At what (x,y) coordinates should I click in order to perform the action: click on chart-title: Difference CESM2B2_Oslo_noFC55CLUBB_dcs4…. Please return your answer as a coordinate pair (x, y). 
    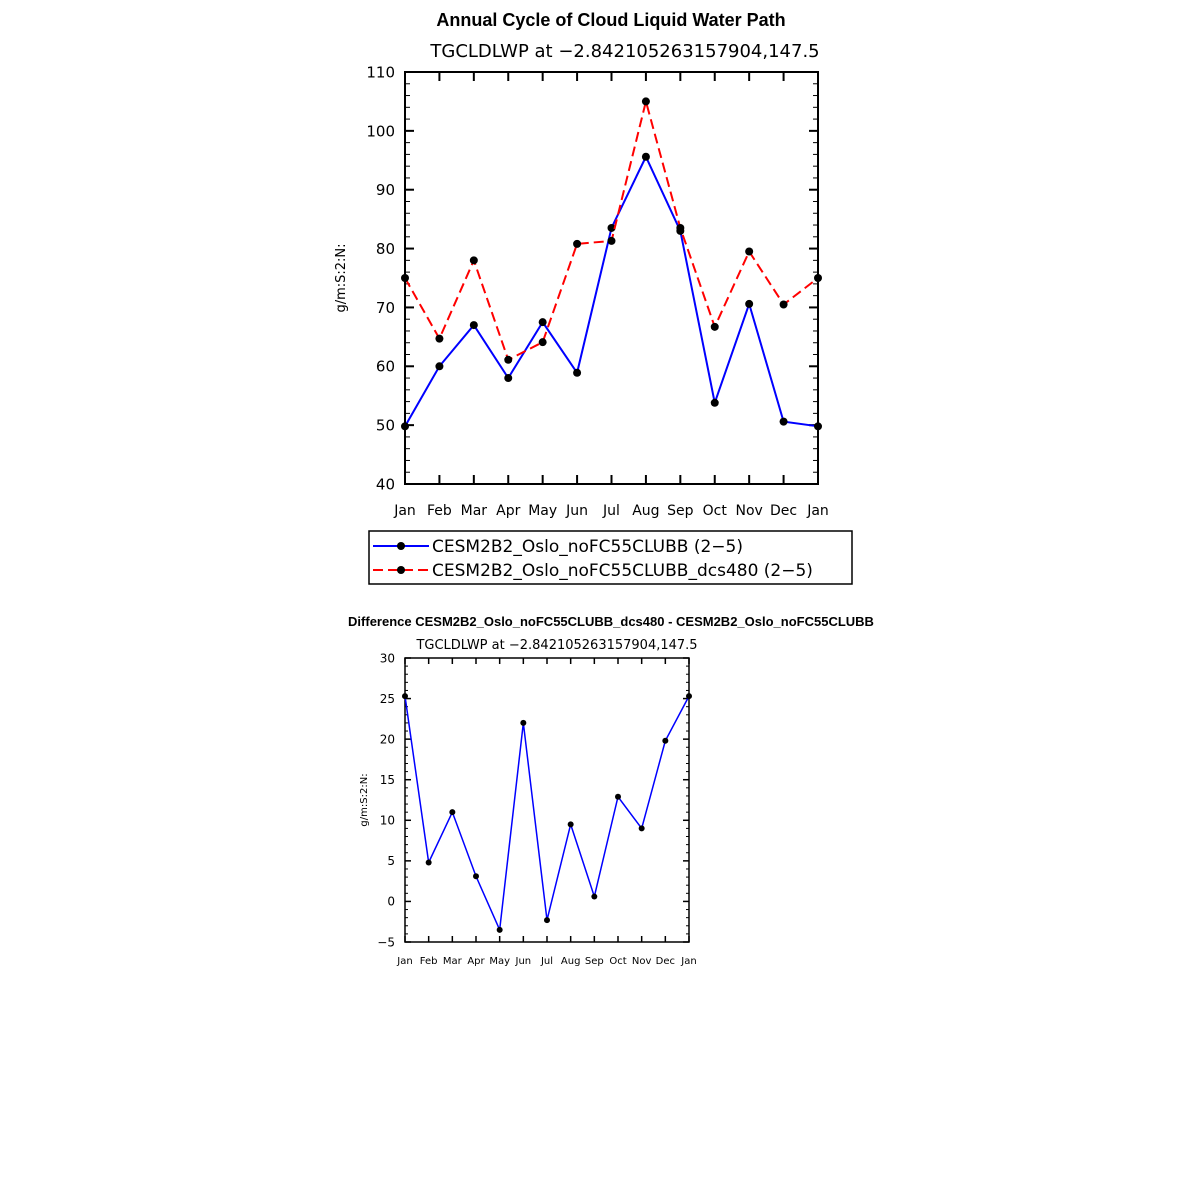
    Looking at the image, I should click on (611, 621).